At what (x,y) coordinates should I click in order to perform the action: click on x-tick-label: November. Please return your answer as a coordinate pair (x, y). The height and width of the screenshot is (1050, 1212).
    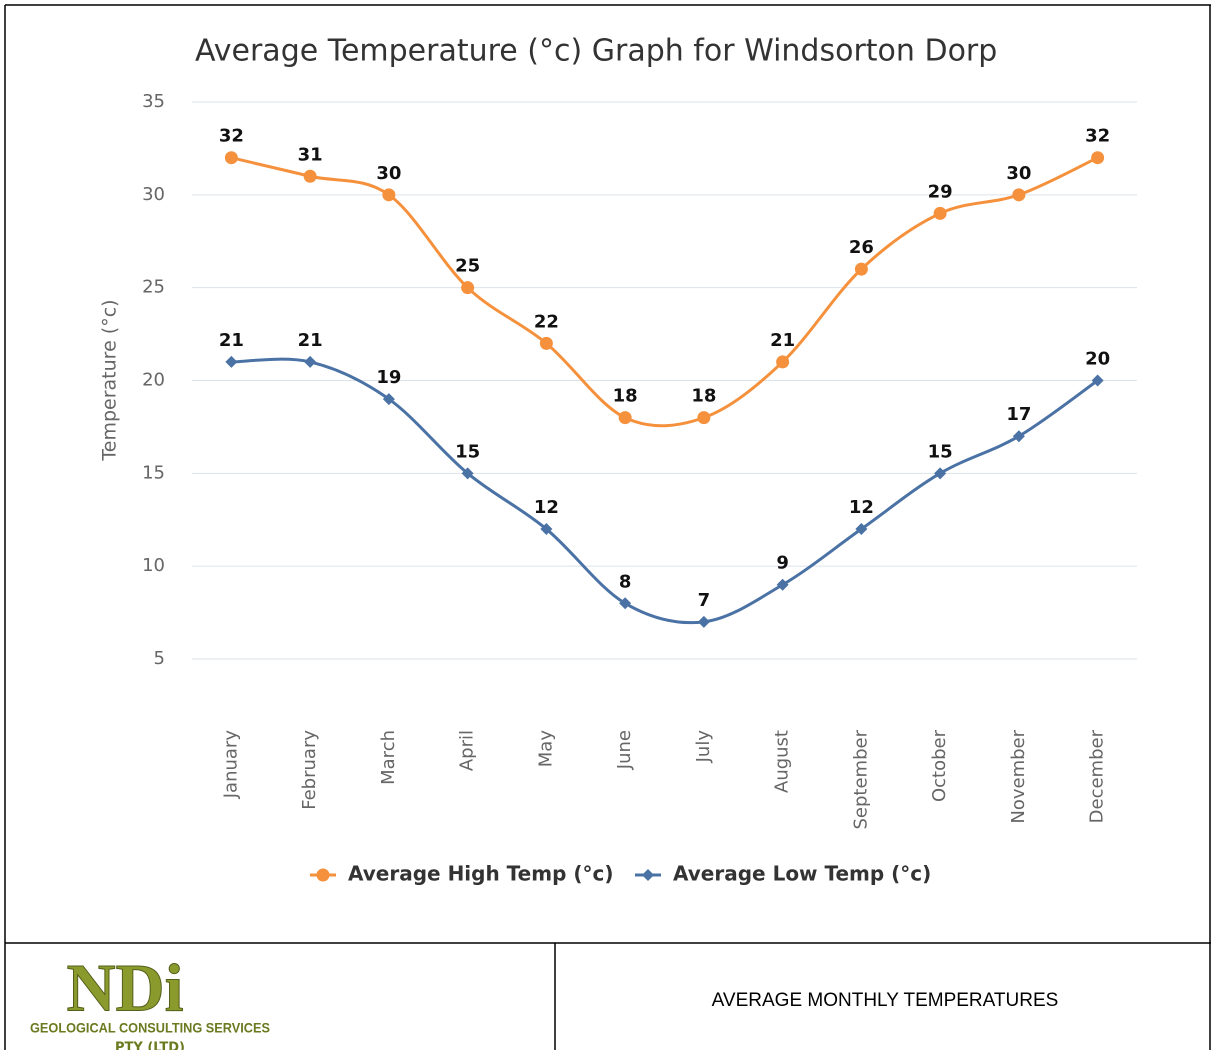
    Looking at the image, I should click on (1018, 776).